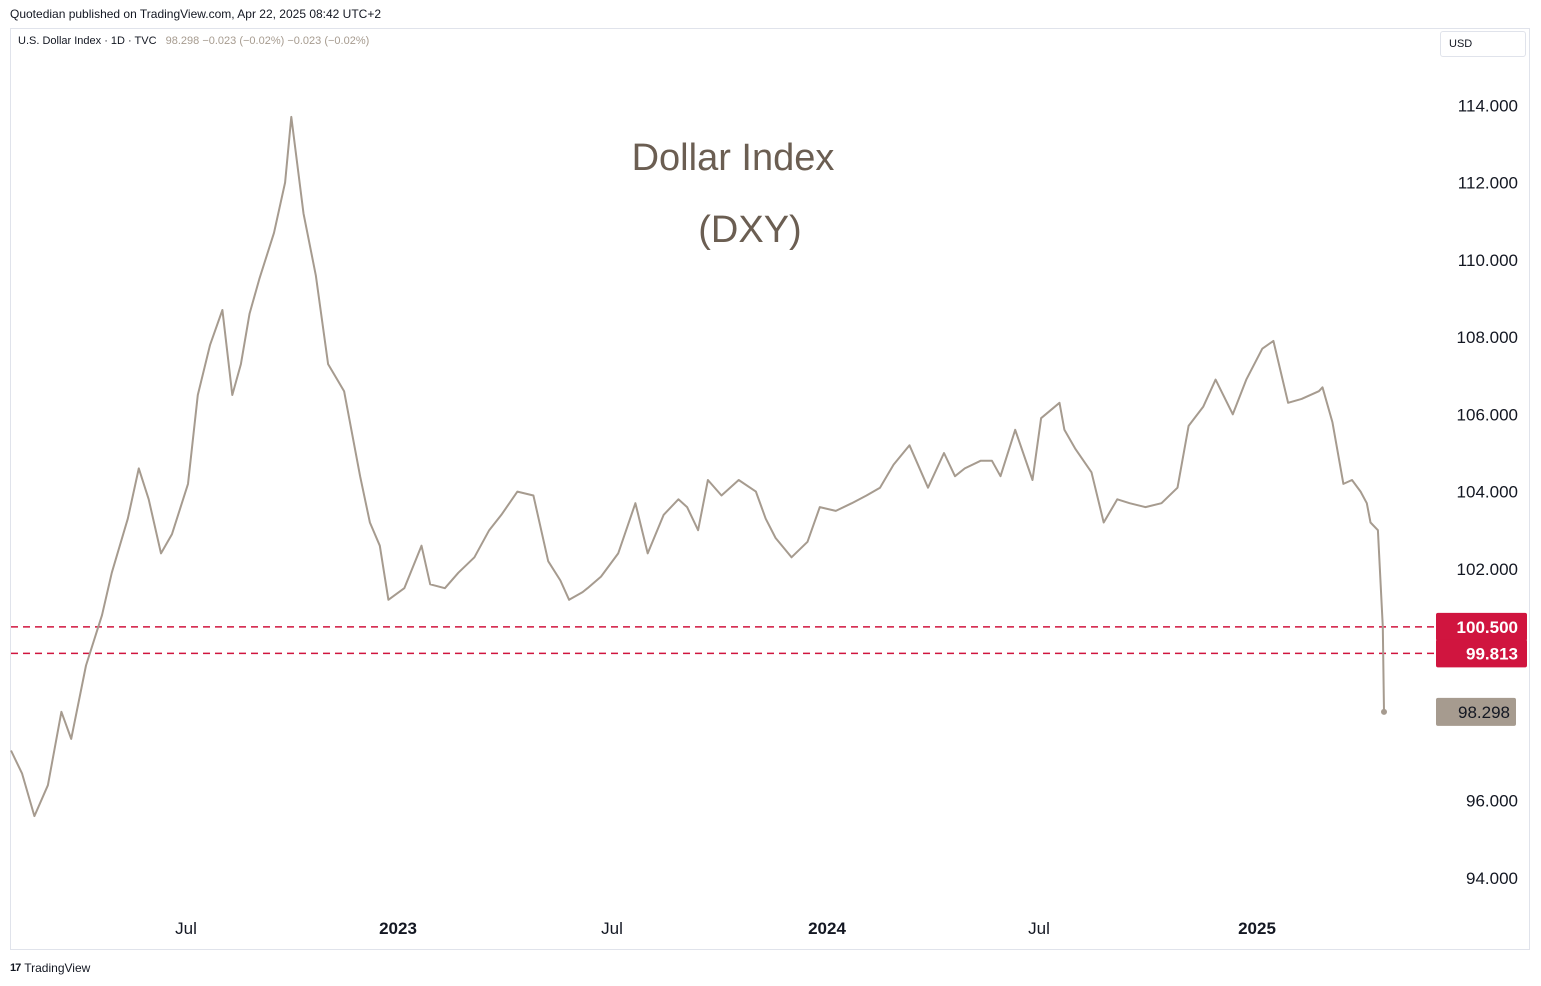  Describe the element at coordinates (1484, 712) in the screenshot. I see `last-price-label: 98.298` at that location.